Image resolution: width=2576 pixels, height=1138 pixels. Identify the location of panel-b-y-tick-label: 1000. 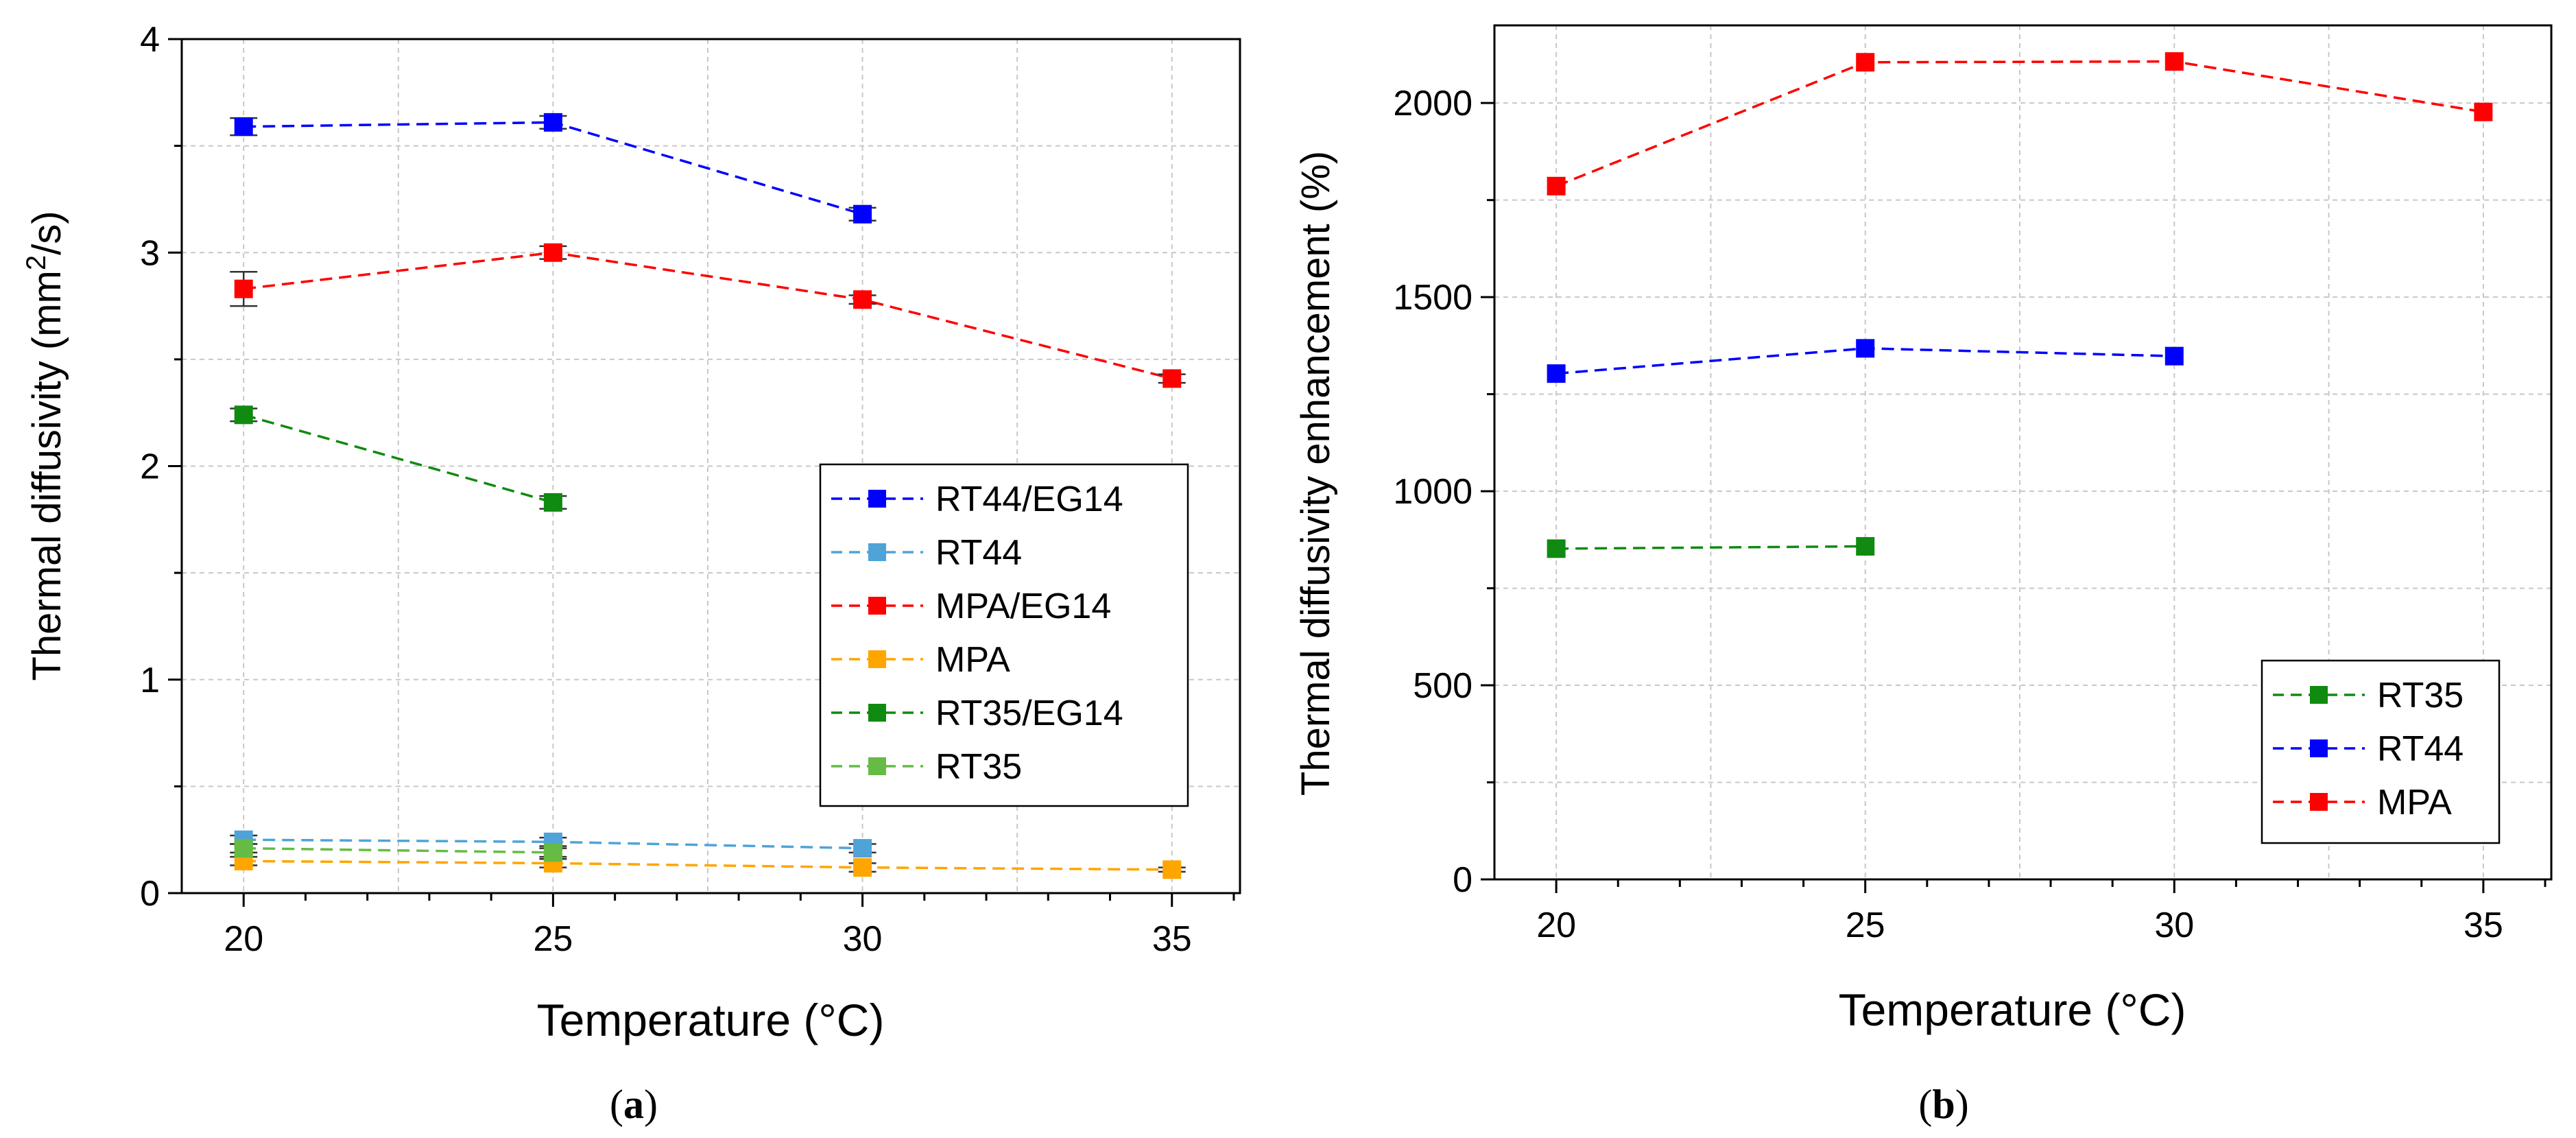
(1432, 492).